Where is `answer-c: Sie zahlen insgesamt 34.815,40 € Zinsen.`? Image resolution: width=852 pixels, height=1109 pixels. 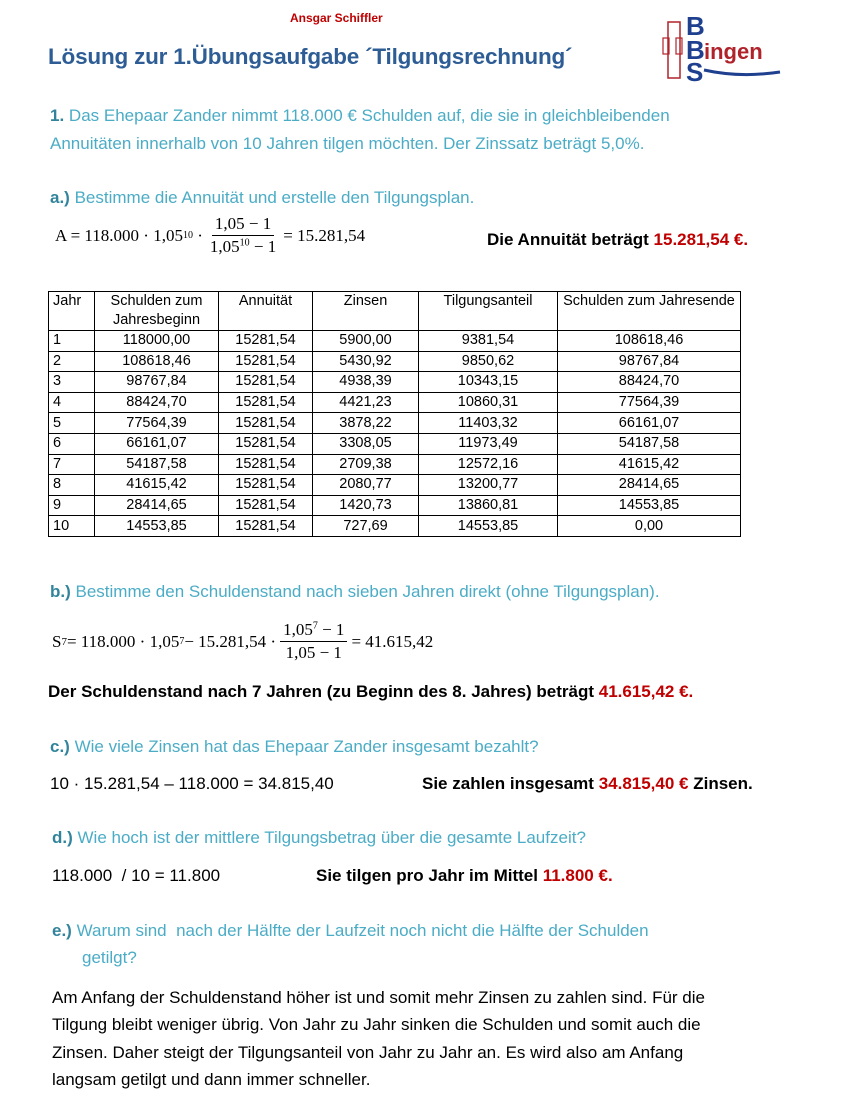
answer-c: Sie zahlen insgesamt 34.815,40 € Zinsen. is located at coordinates (587, 783).